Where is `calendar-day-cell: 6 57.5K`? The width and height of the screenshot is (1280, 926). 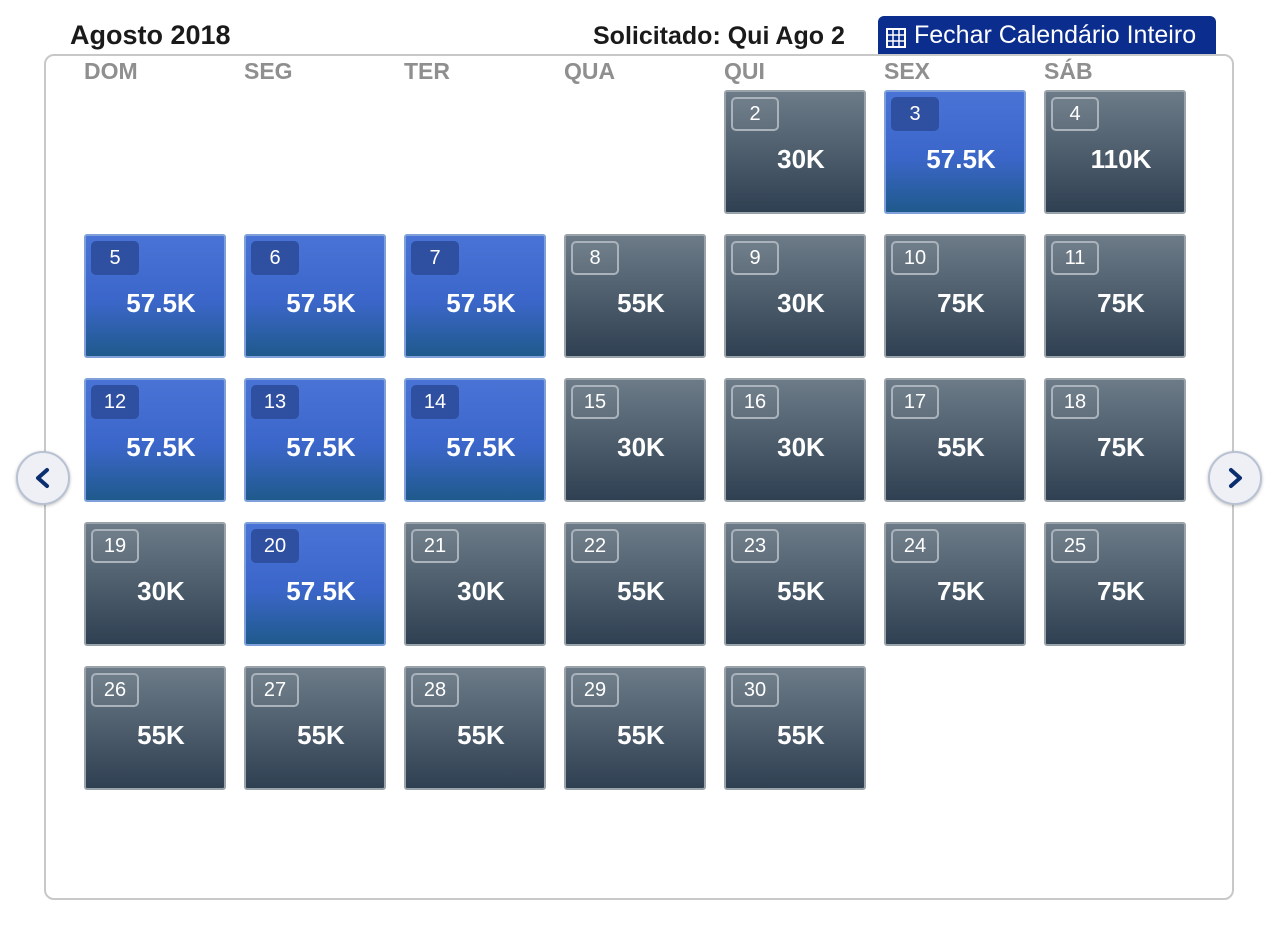
calendar-day-cell: 6 57.5K is located at coordinates (315, 296).